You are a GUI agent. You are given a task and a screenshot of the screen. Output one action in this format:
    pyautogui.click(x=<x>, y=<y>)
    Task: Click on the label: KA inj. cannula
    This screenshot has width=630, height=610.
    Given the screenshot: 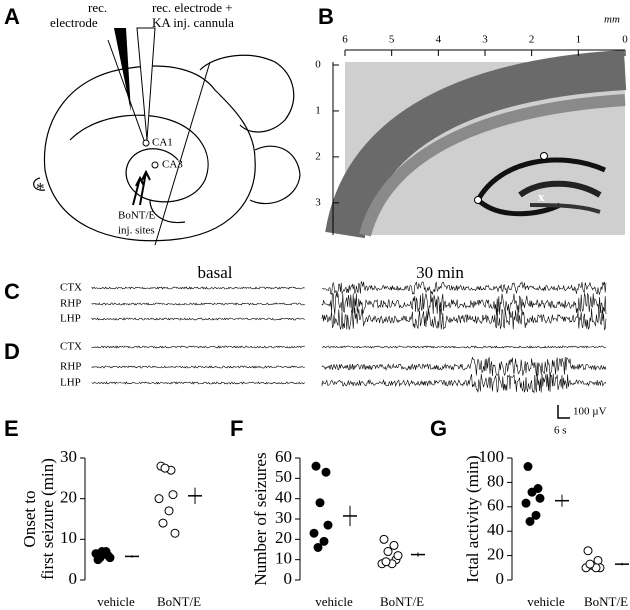 What is the action you would take?
    pyautogui.click(x=193, y=22)
    